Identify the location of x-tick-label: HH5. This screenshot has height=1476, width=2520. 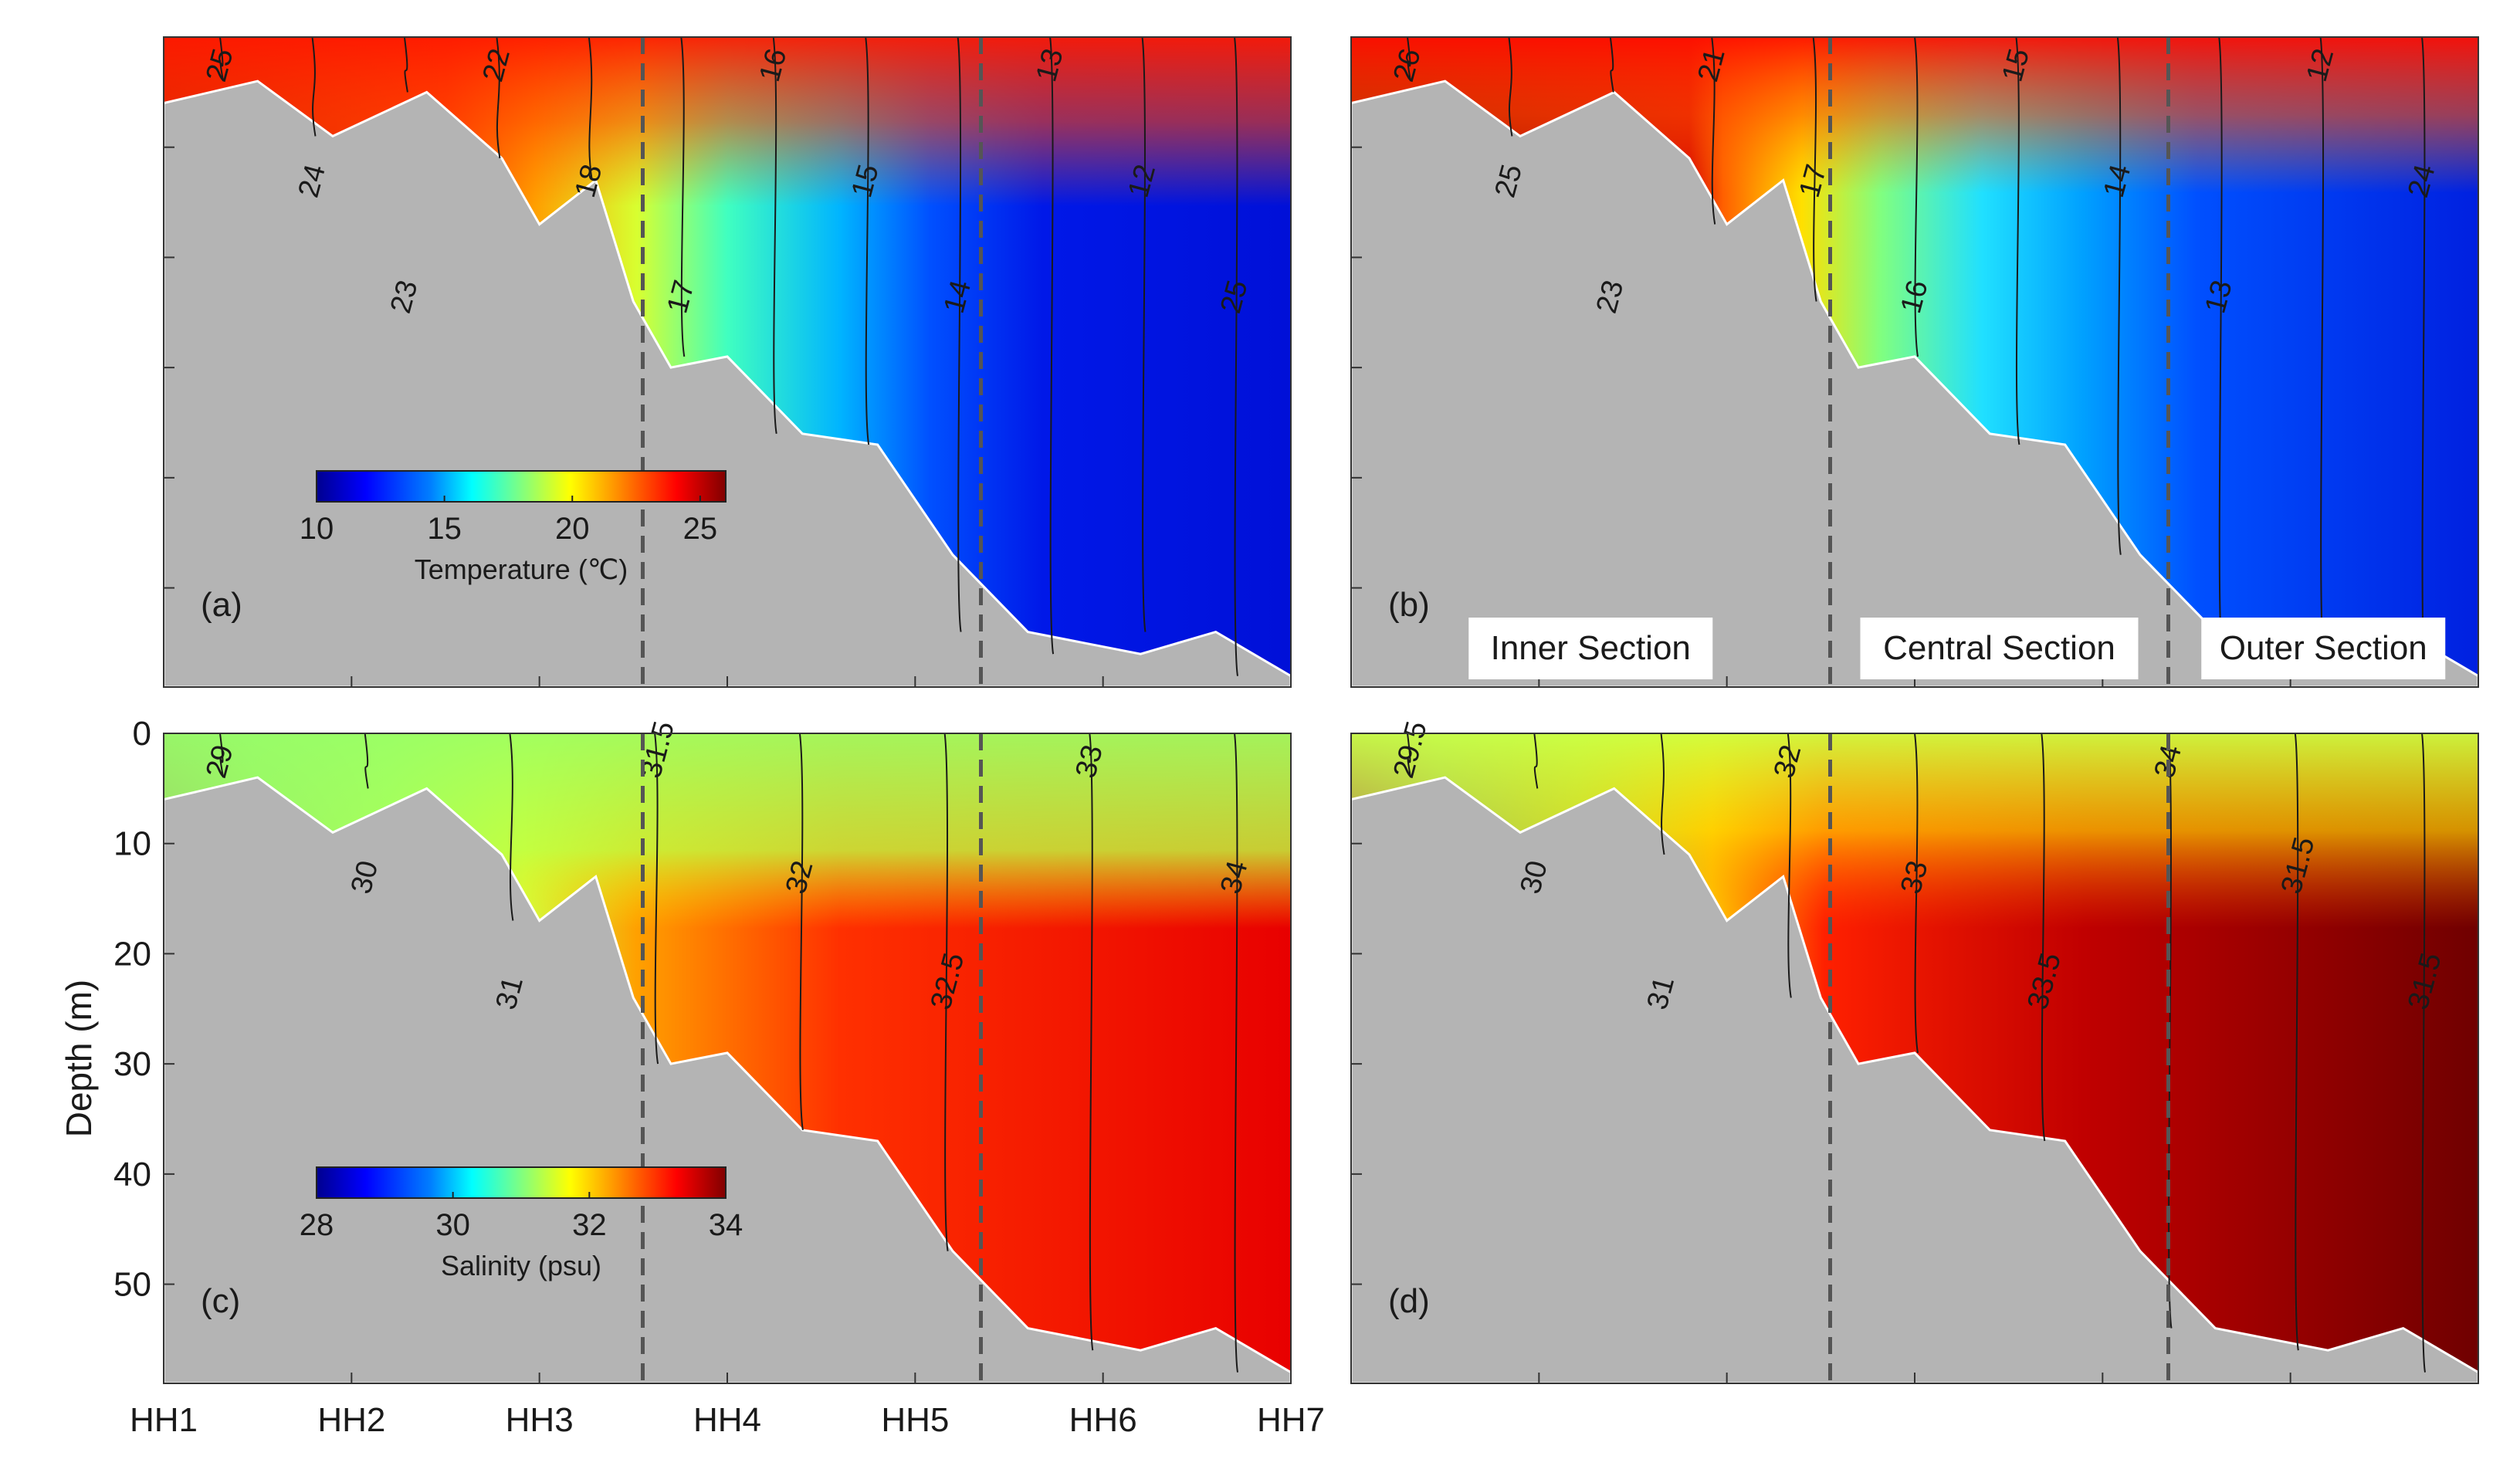
(915, 1420).